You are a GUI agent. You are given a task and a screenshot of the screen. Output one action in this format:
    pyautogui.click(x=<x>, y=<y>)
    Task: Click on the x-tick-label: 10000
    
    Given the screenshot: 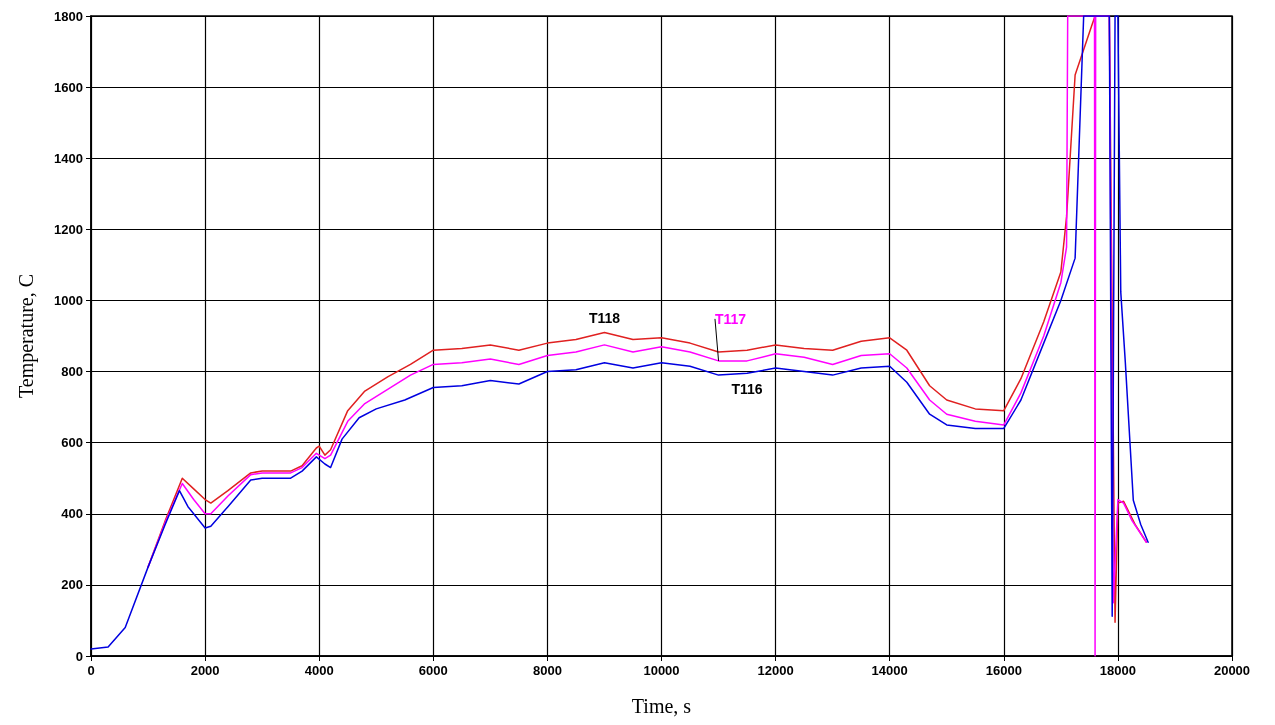 What is the action you would take?
    pyautogui.click(x=661, y=670)
    